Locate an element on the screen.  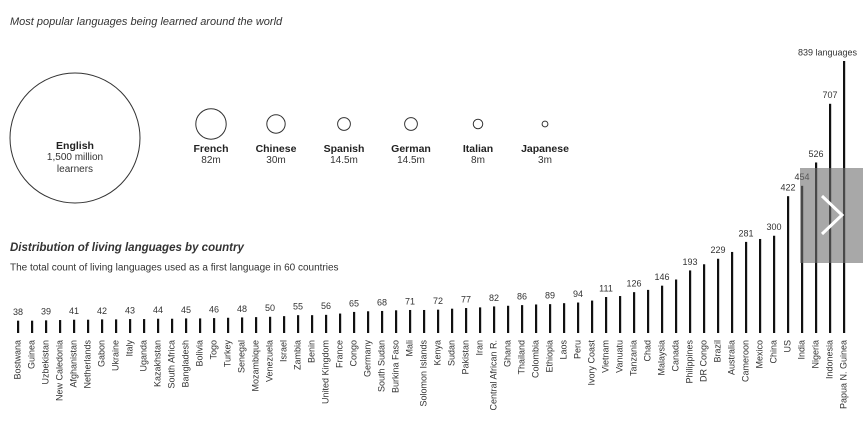
country-label: Peru is located at coordinates (577, 349).